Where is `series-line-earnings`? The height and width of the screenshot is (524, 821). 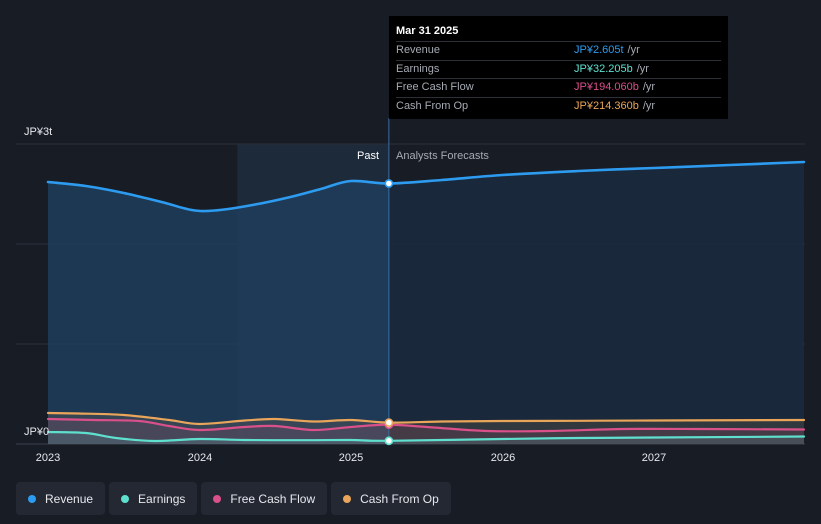 series-line-earnings is located at coordinates (426, 436).